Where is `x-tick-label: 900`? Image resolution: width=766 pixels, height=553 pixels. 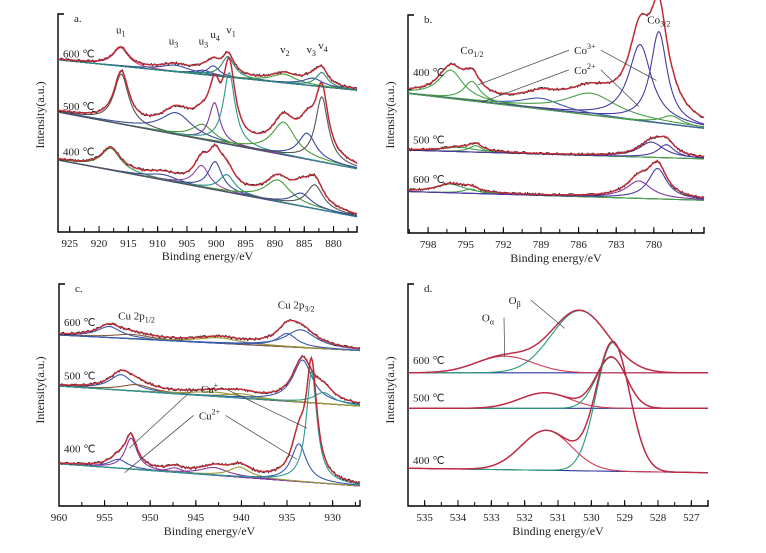
x-tick-label: 900 is located at coordinates (216, 244).